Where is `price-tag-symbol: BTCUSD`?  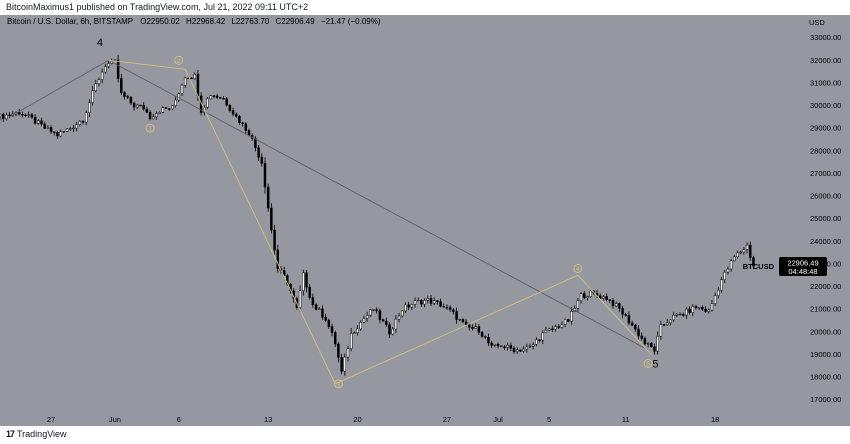
price-tag-symbol: BTCUSD is located at coordinates (759, 266).